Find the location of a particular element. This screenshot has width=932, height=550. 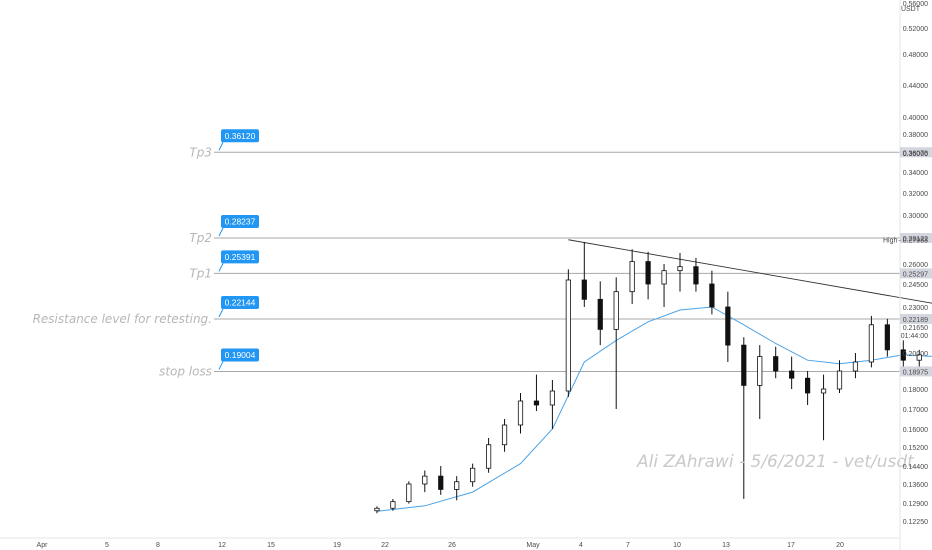

descending-trendline is located at coordinates (750, 271).